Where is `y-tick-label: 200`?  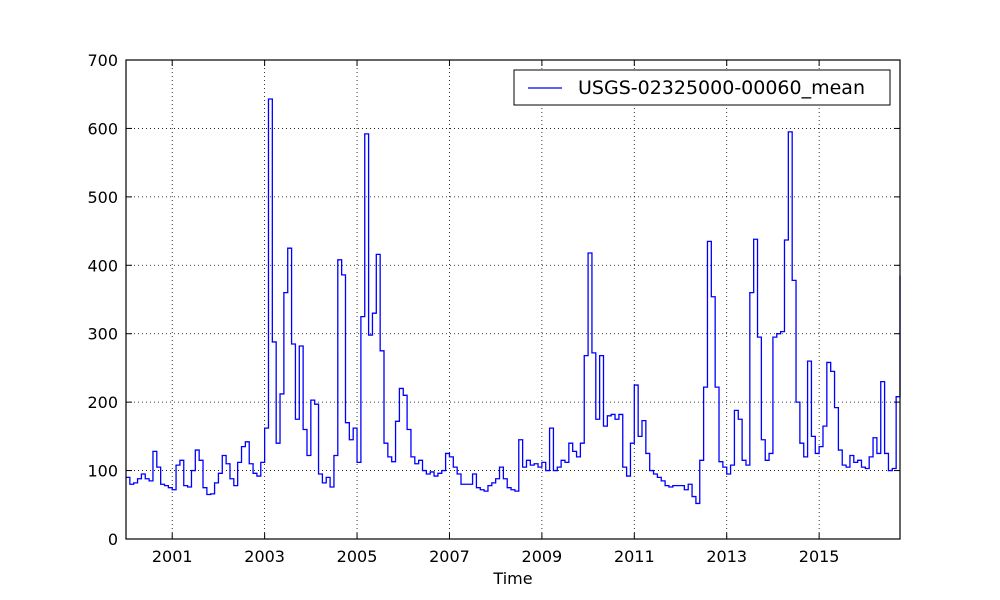 y-tick-label: 200 is located at coordinates (102, 402).